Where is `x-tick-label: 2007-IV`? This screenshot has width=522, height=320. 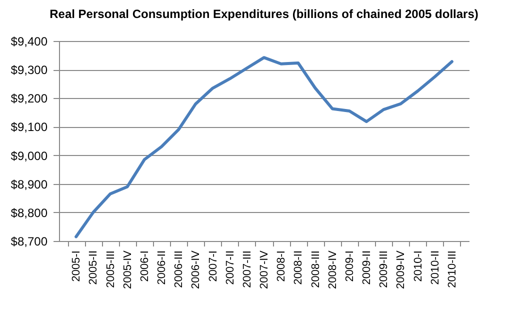 x-tick-label: 2007-IV is located at coordinates (264, 270).